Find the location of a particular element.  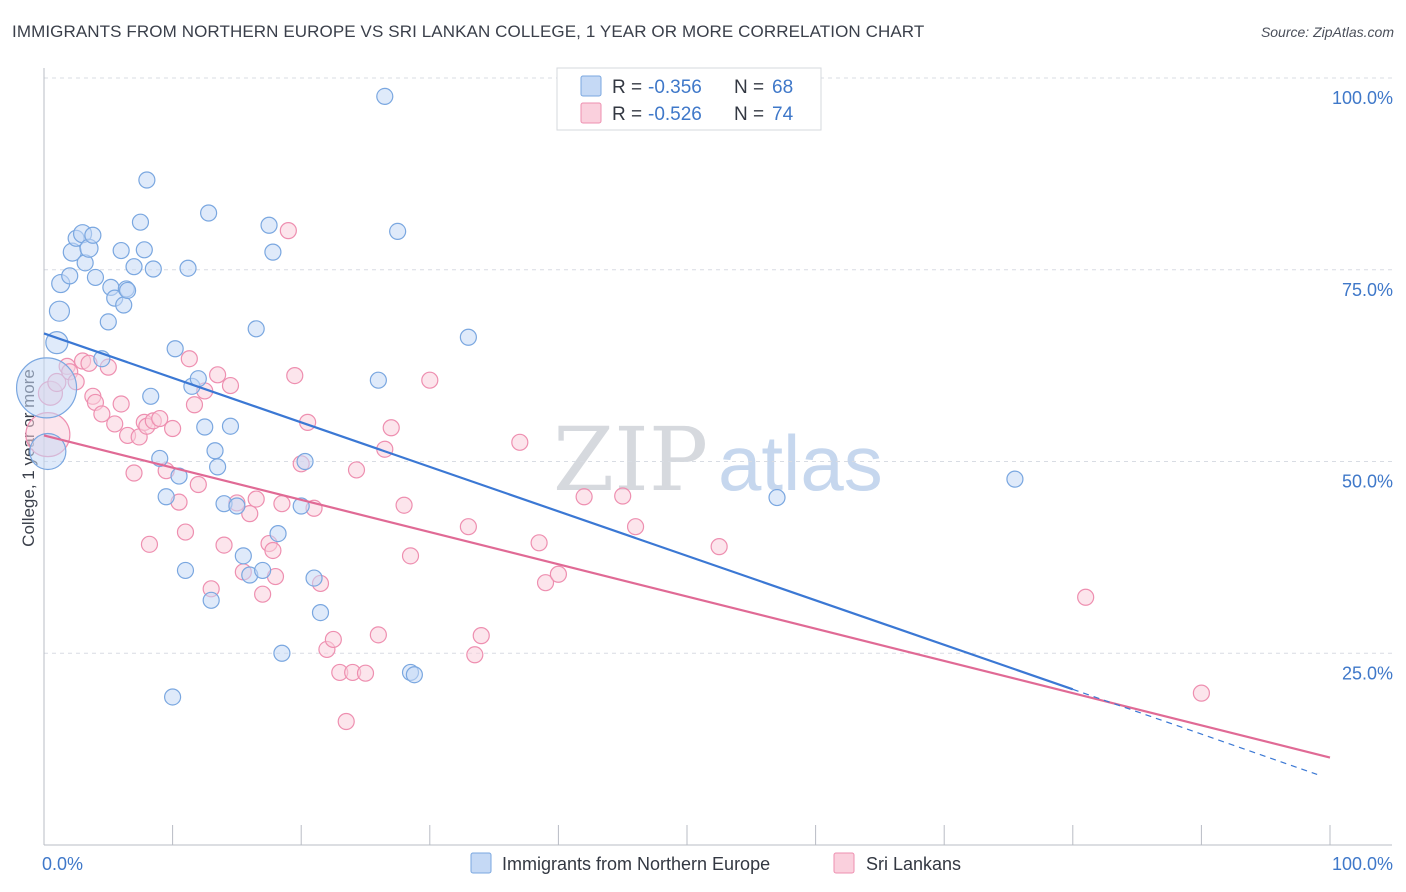

x-axis-ticks is located at coordinates (687, 835).